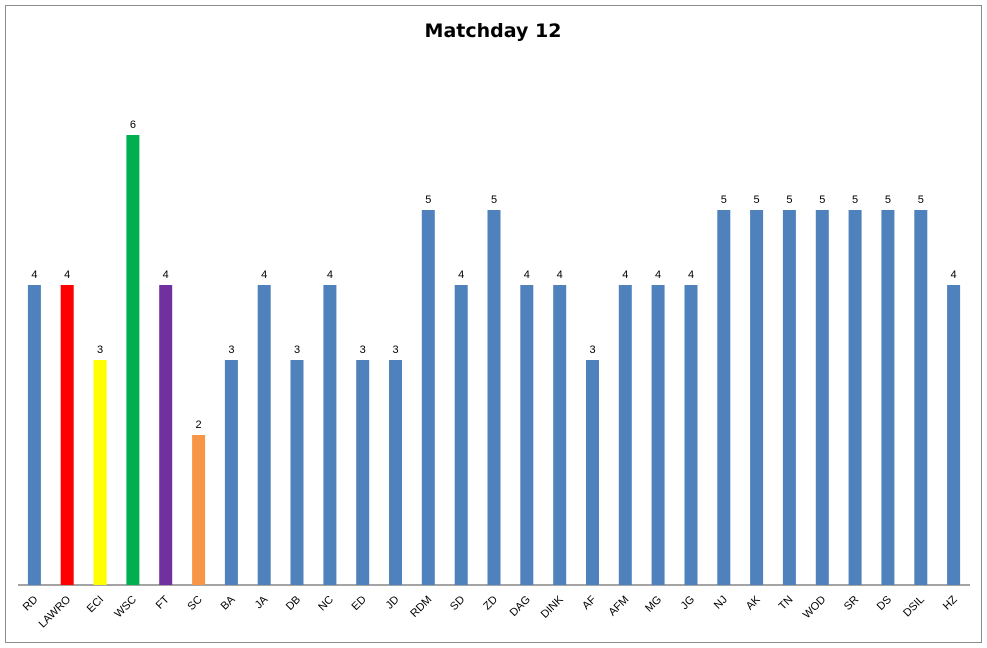  What do you see at coordinates (359, 603) in the screenshot?
I see `x-tick-label-ed: ED` at bounding box center [359, 603].